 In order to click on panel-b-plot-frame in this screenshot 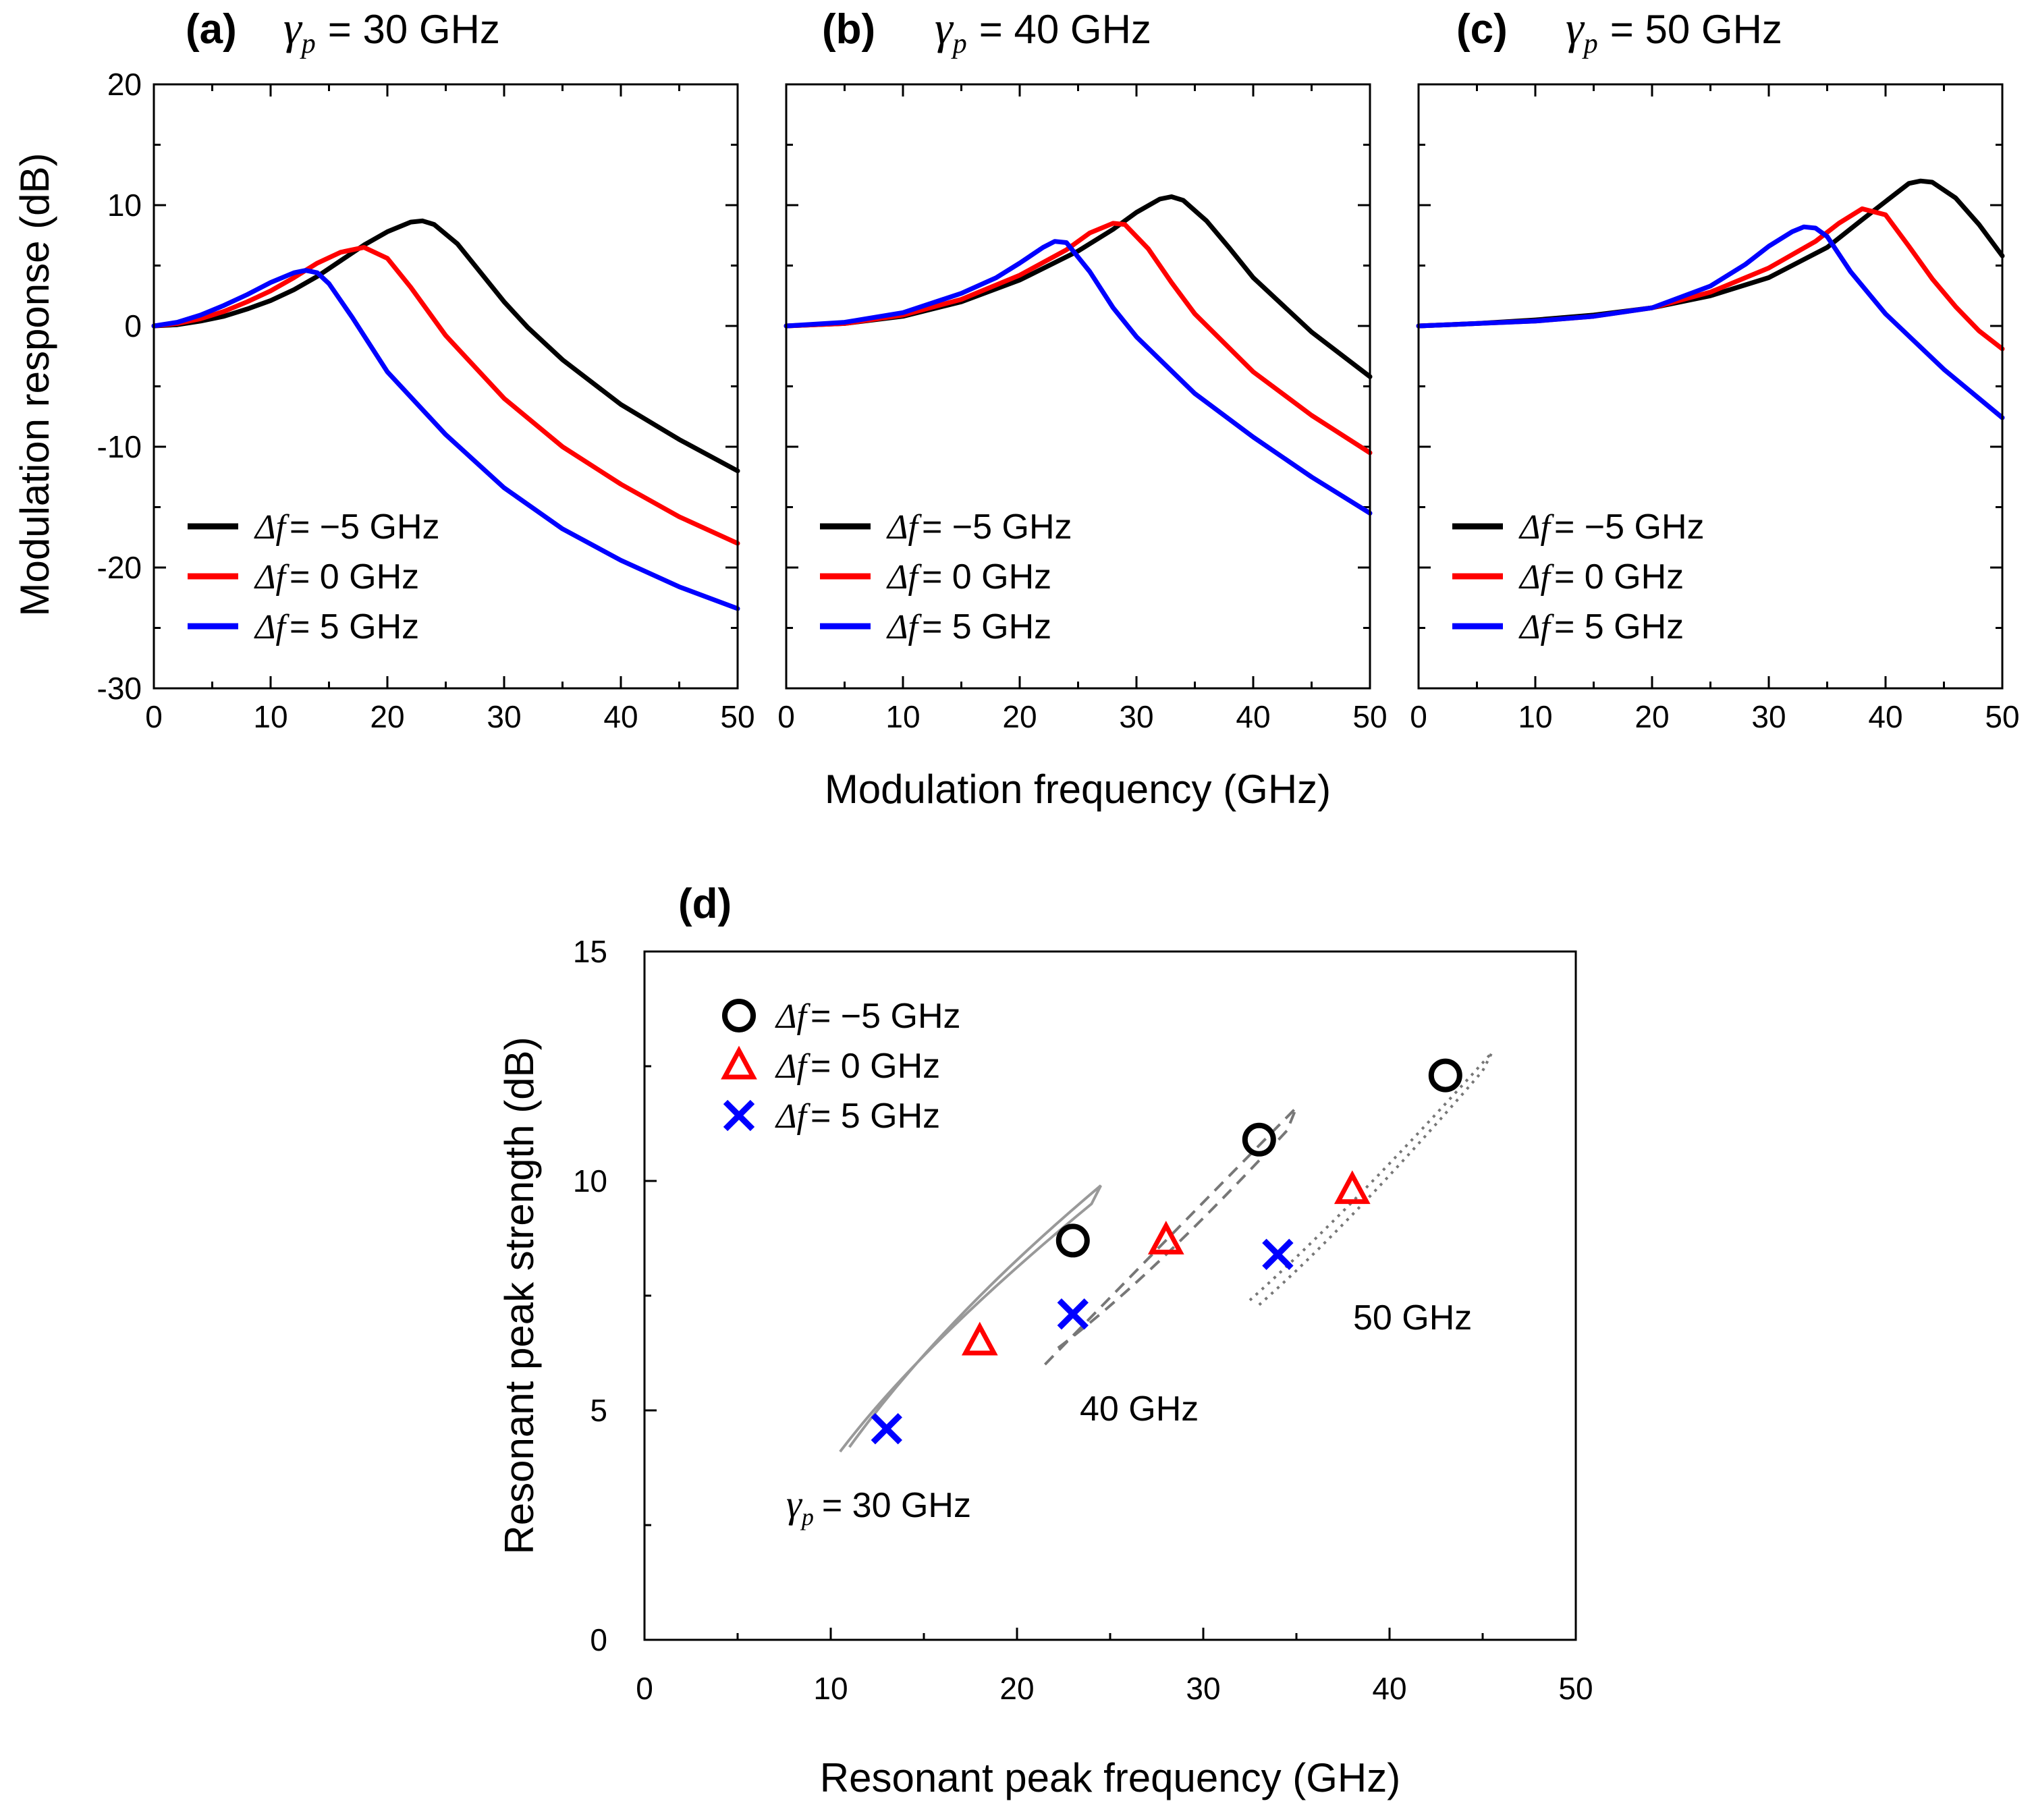, I will do `click(1078, 386)`.